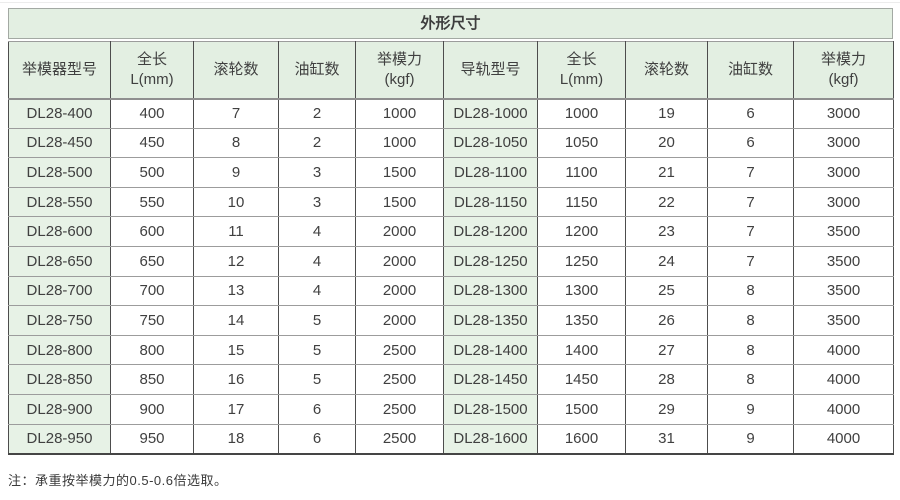 The image size is (900, 500). I want to click on value-cell: 550, so click(152, 202).